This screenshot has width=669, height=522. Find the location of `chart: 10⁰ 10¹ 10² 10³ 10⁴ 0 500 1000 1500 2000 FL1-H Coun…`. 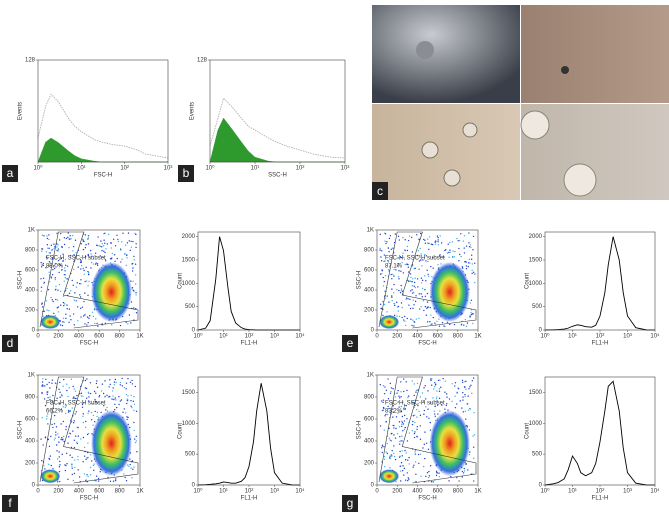

chart: 10⁰ 10¹ 10² 10³ 10⁴ 0 500 1000 1500 2000 FL1-H Coun… is located at coordinates (241, 289).